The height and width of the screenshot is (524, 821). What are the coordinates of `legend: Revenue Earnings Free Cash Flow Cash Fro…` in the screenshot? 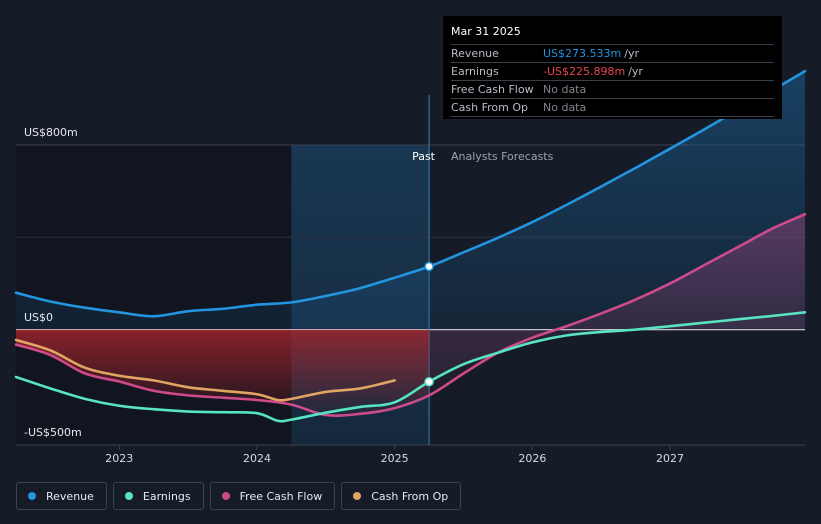 It's located at (239, 496).